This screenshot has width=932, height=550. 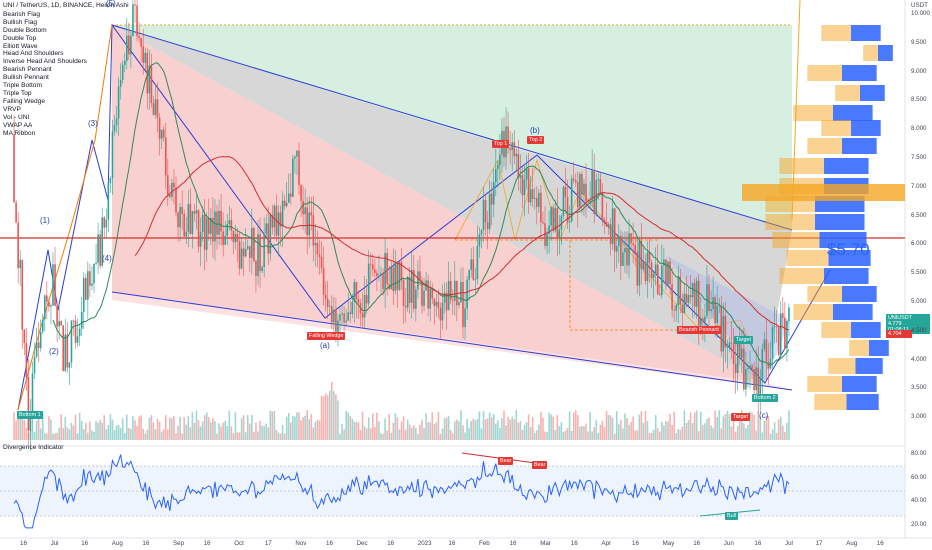 What do you see at coordinates (33, 54) in the screenshot?
I see `indicator-5: Head And Shoulders` at bounding box center [33, 54].